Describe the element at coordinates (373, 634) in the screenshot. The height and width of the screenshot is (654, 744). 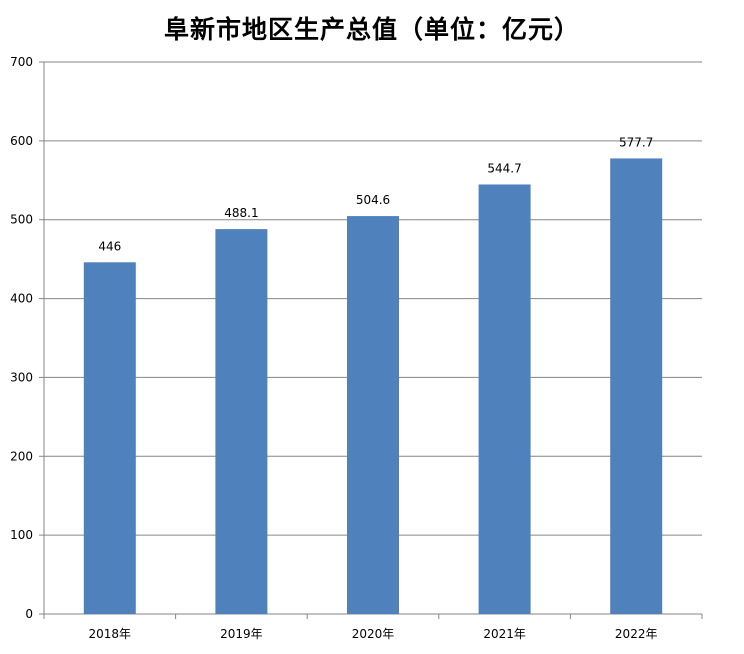
I see `x-tick-label: 2020年` at that location.